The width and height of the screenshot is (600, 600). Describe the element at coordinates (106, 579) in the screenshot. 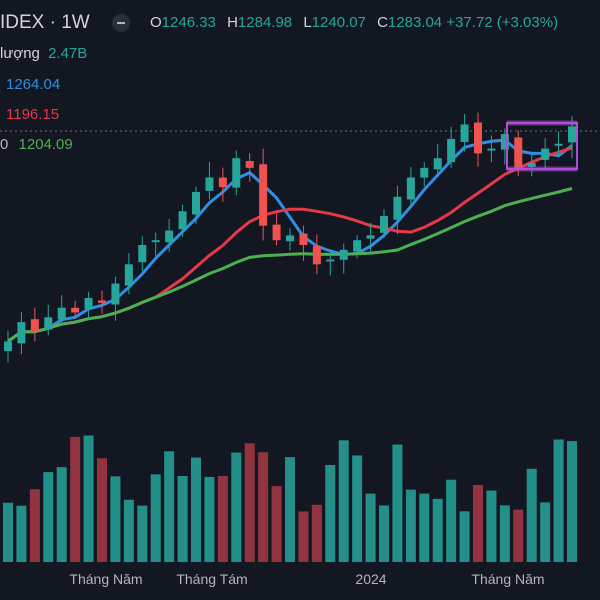

I see `x-label-0: Tháng Năm` at that location.